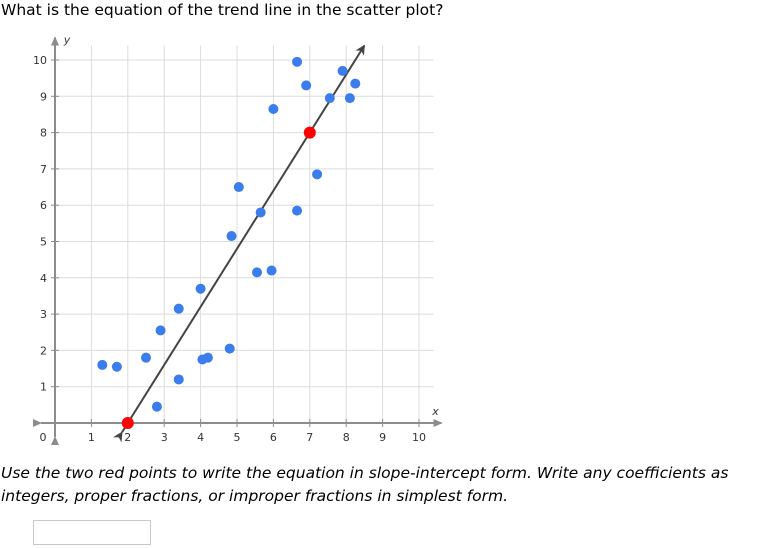 The height and width of the screenshot is (548, 757). Describe the element at coordinates (346, 437) in the screenshot. I see `x-tick-label-8: 8` at that location.